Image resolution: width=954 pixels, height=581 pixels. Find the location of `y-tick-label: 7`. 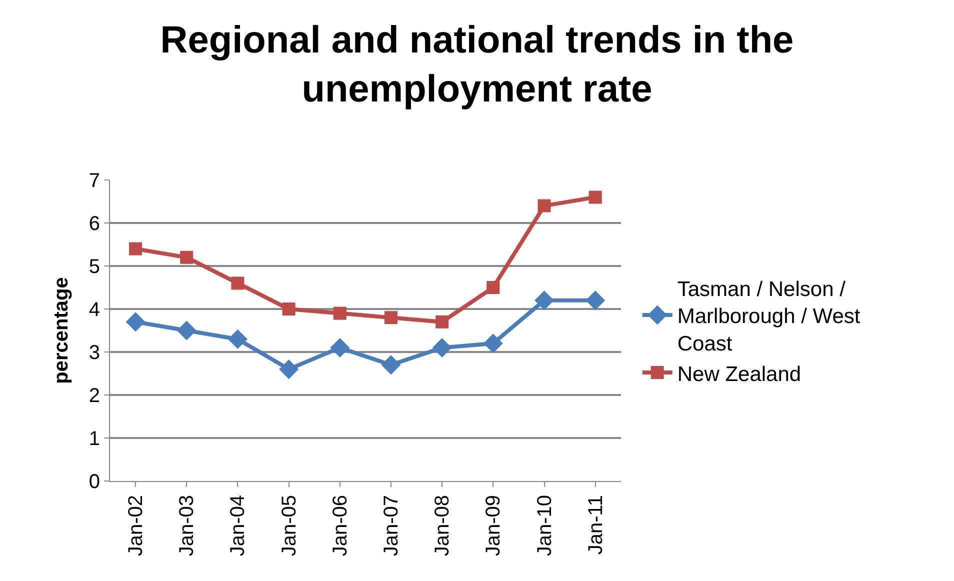

y-tick-label: 7 is located at coordinates (94, 181).